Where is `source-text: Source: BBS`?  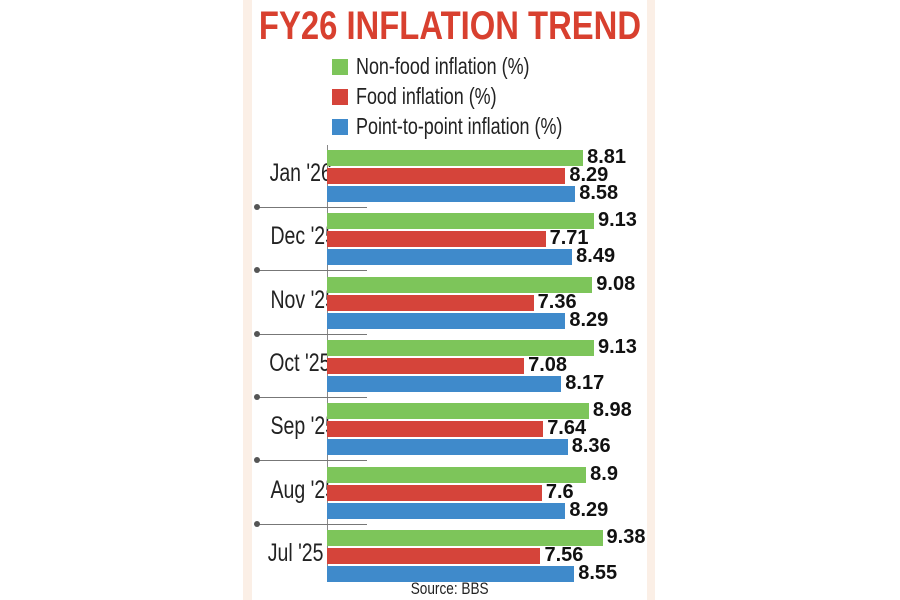
source-text: Source: BBS is located at coordinates (450, 588).